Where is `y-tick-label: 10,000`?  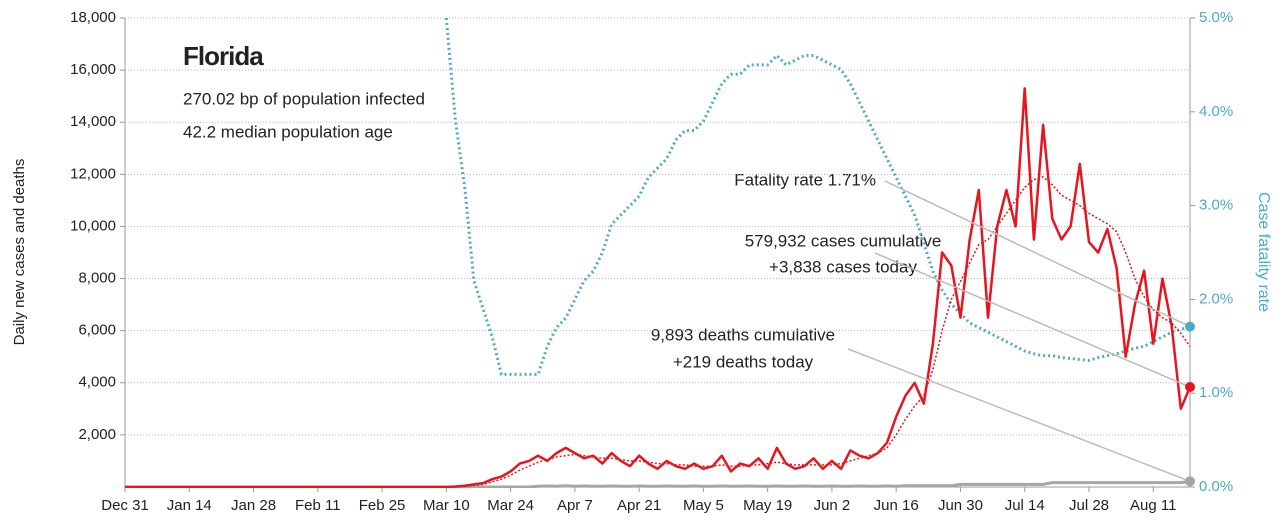
y-tick-label: 10,000 is located at coordinates (93, 225).